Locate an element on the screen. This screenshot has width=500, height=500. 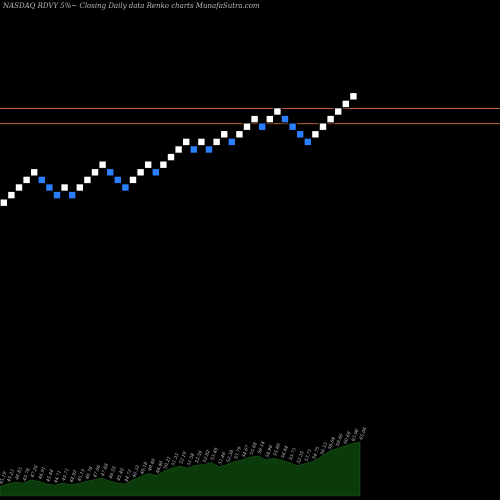
volume-label: 59.66 is located at coordinates (340, 440).